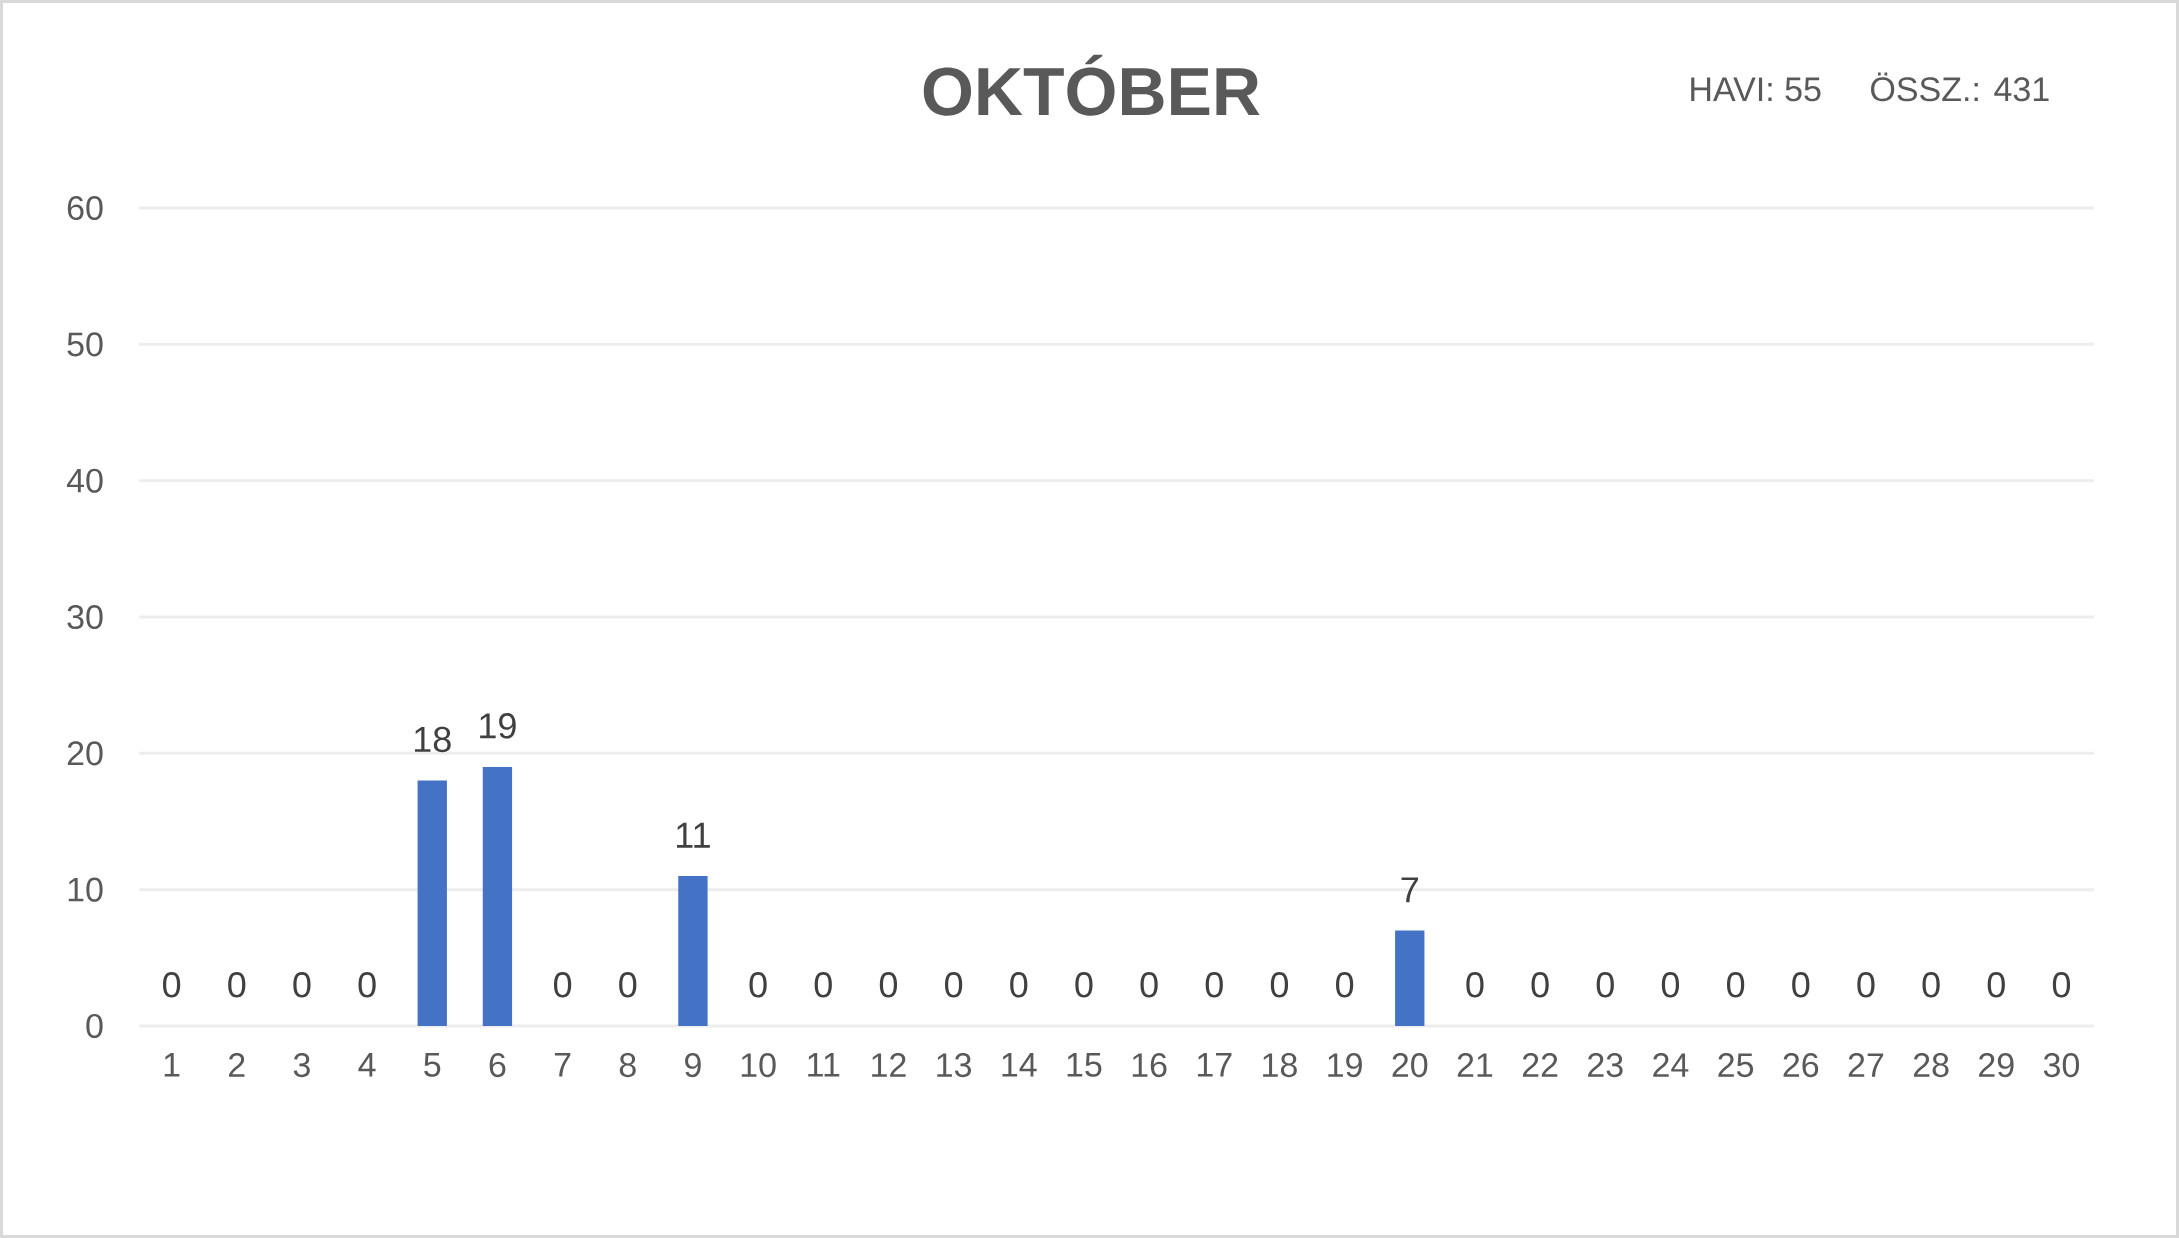 This screenshot has height=1238, width=2179. I want to click on data-label: 11, so click(693, 835).